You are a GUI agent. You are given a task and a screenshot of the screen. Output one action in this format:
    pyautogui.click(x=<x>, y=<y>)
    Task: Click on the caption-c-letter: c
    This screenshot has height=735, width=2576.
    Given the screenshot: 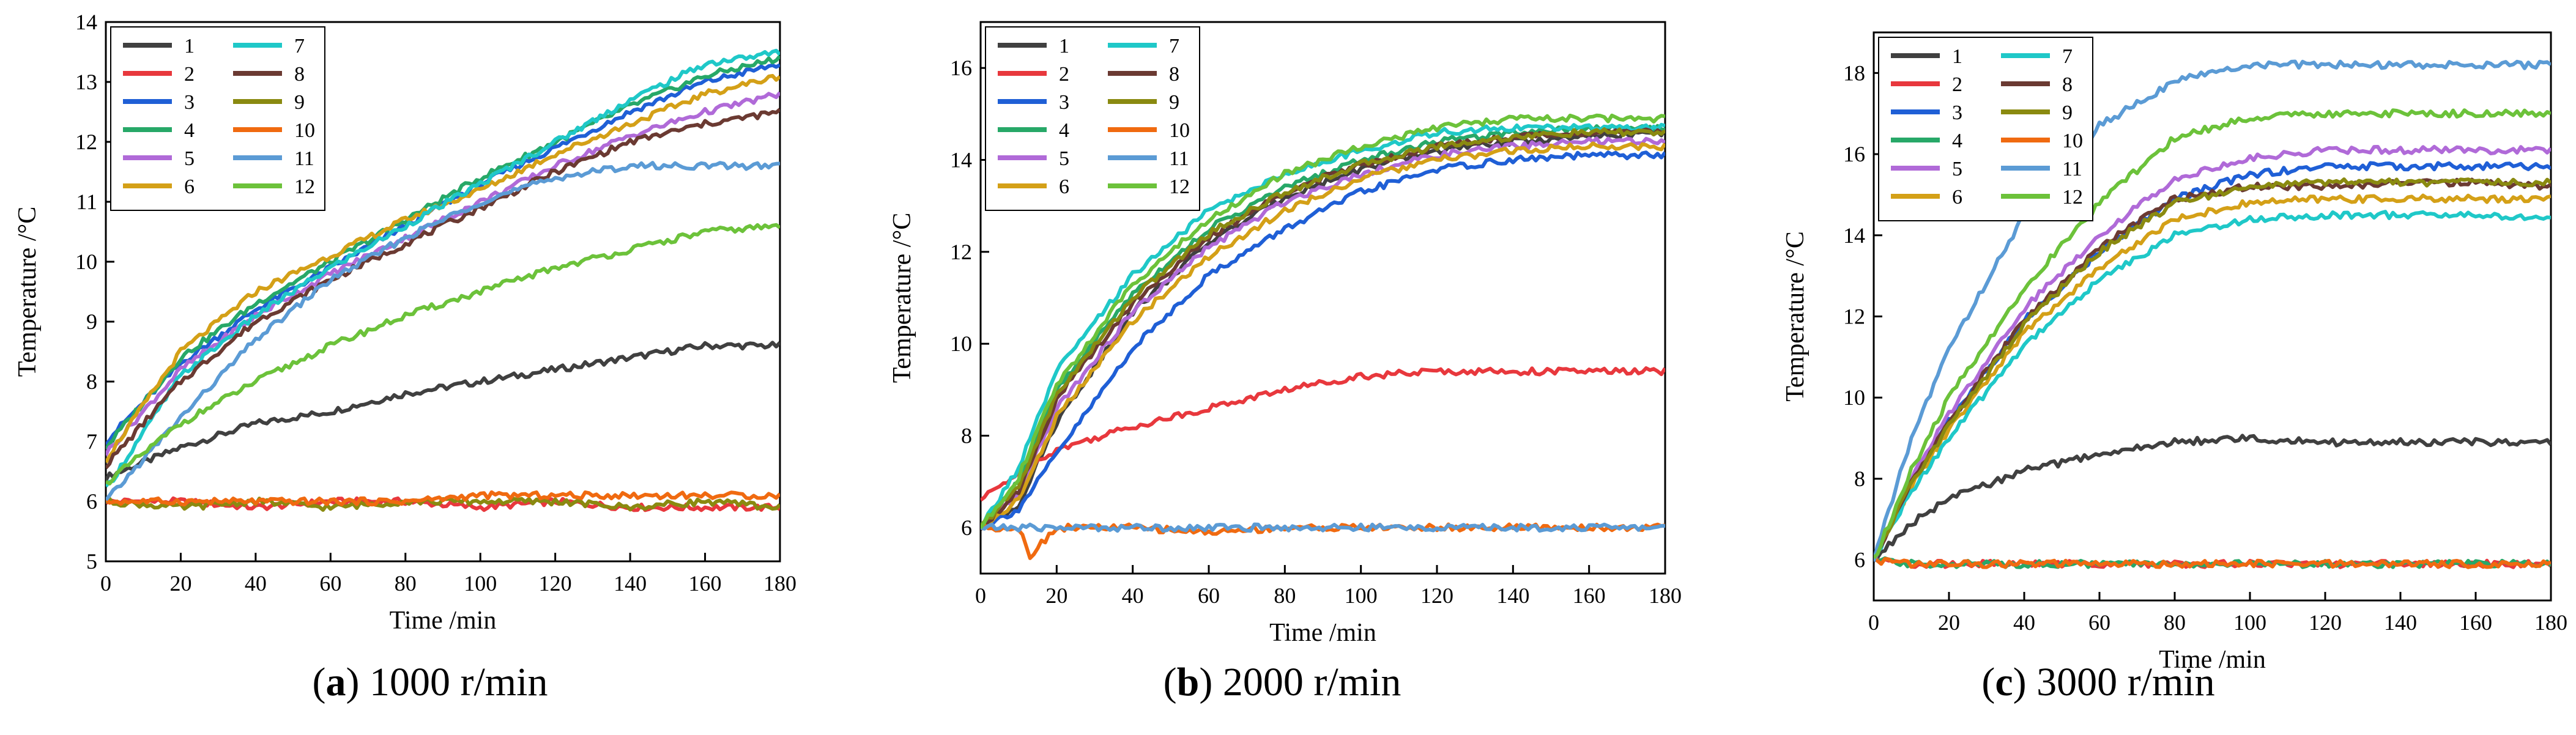 What is the action you would take?
    pyautogui.click(x=2004, y=682)
    